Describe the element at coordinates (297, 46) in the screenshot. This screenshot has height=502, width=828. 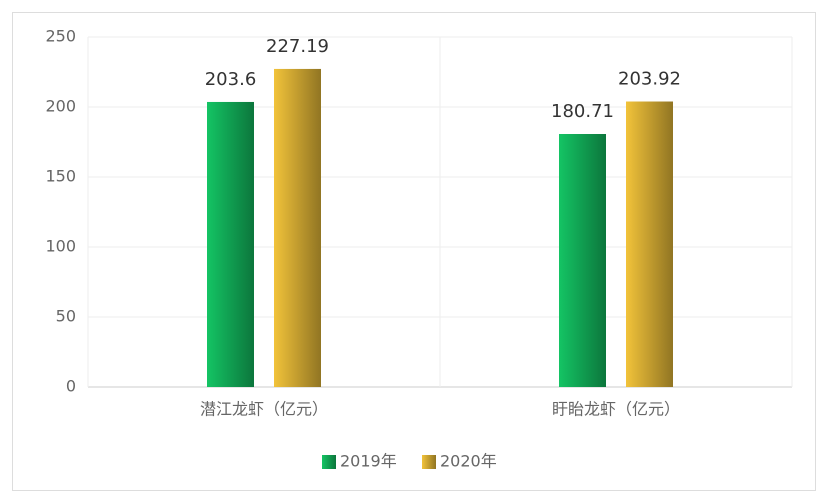
I see `data-label: 227.19` at that location.